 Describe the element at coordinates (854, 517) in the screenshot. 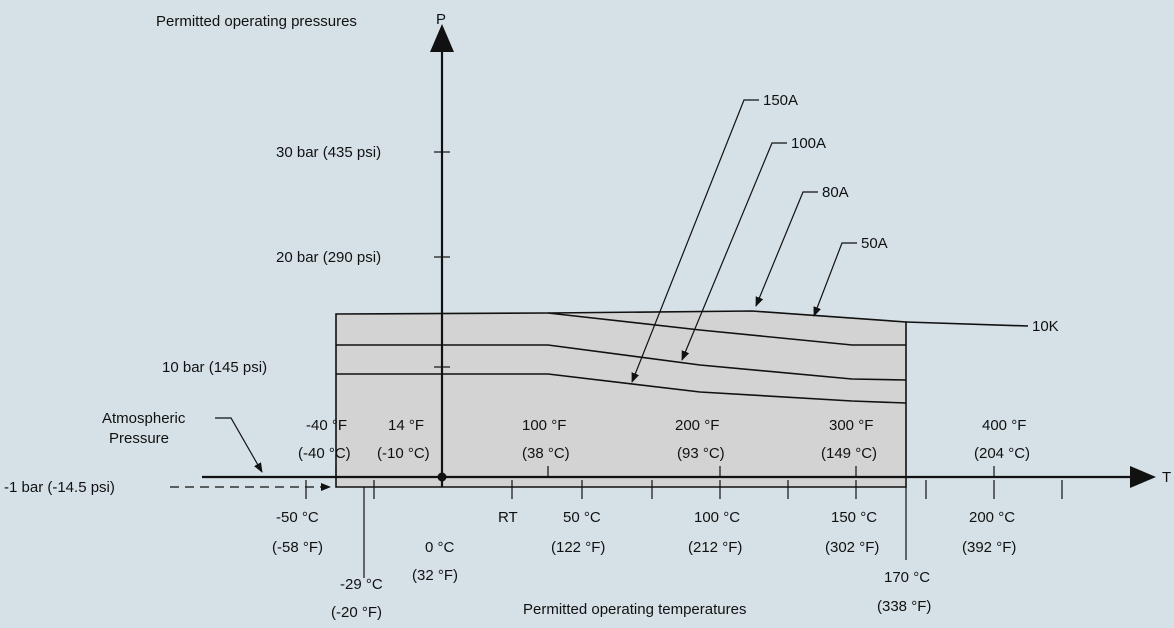

I see `bottom-temp-c: 150 °C` at that location.